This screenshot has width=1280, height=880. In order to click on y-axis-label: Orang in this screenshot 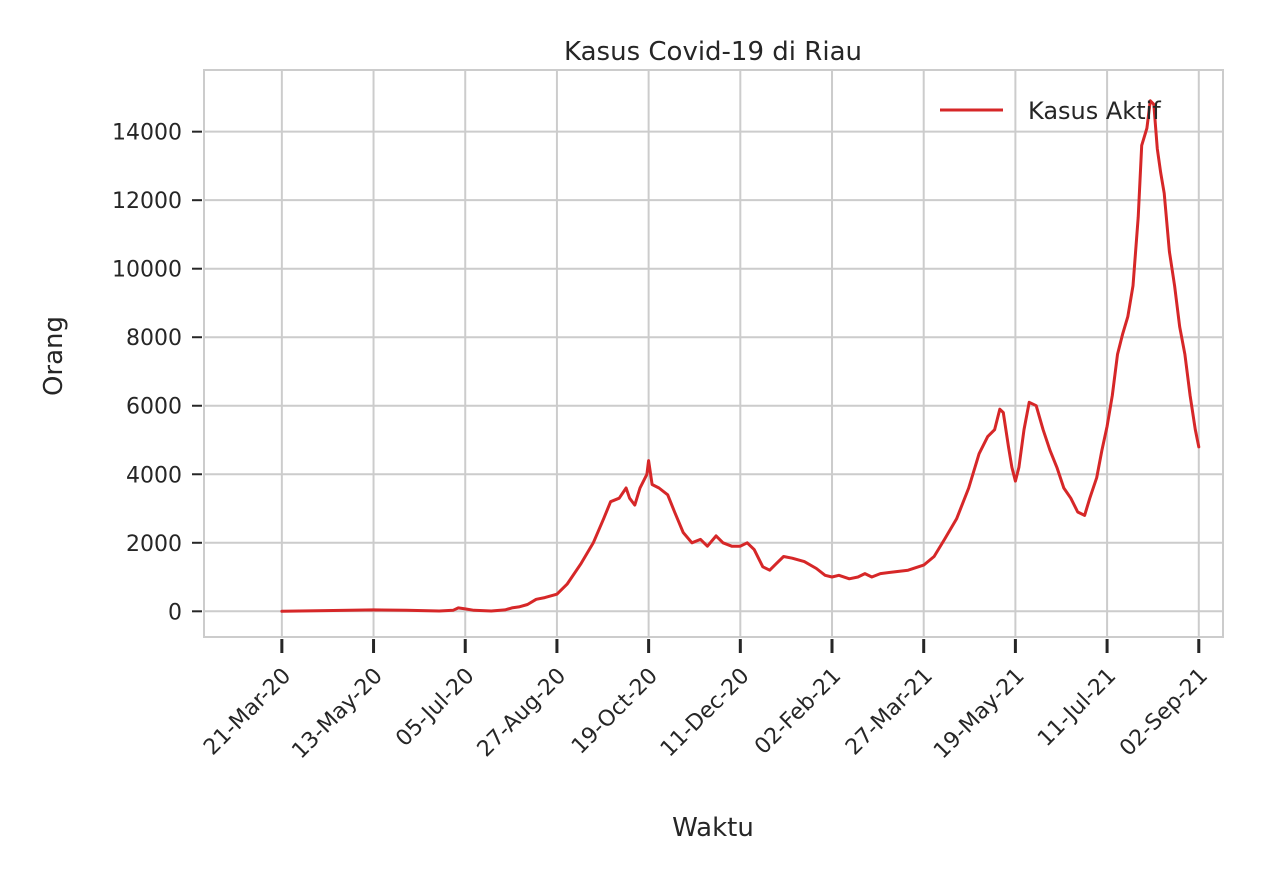, I will do `click(54, 356)`.